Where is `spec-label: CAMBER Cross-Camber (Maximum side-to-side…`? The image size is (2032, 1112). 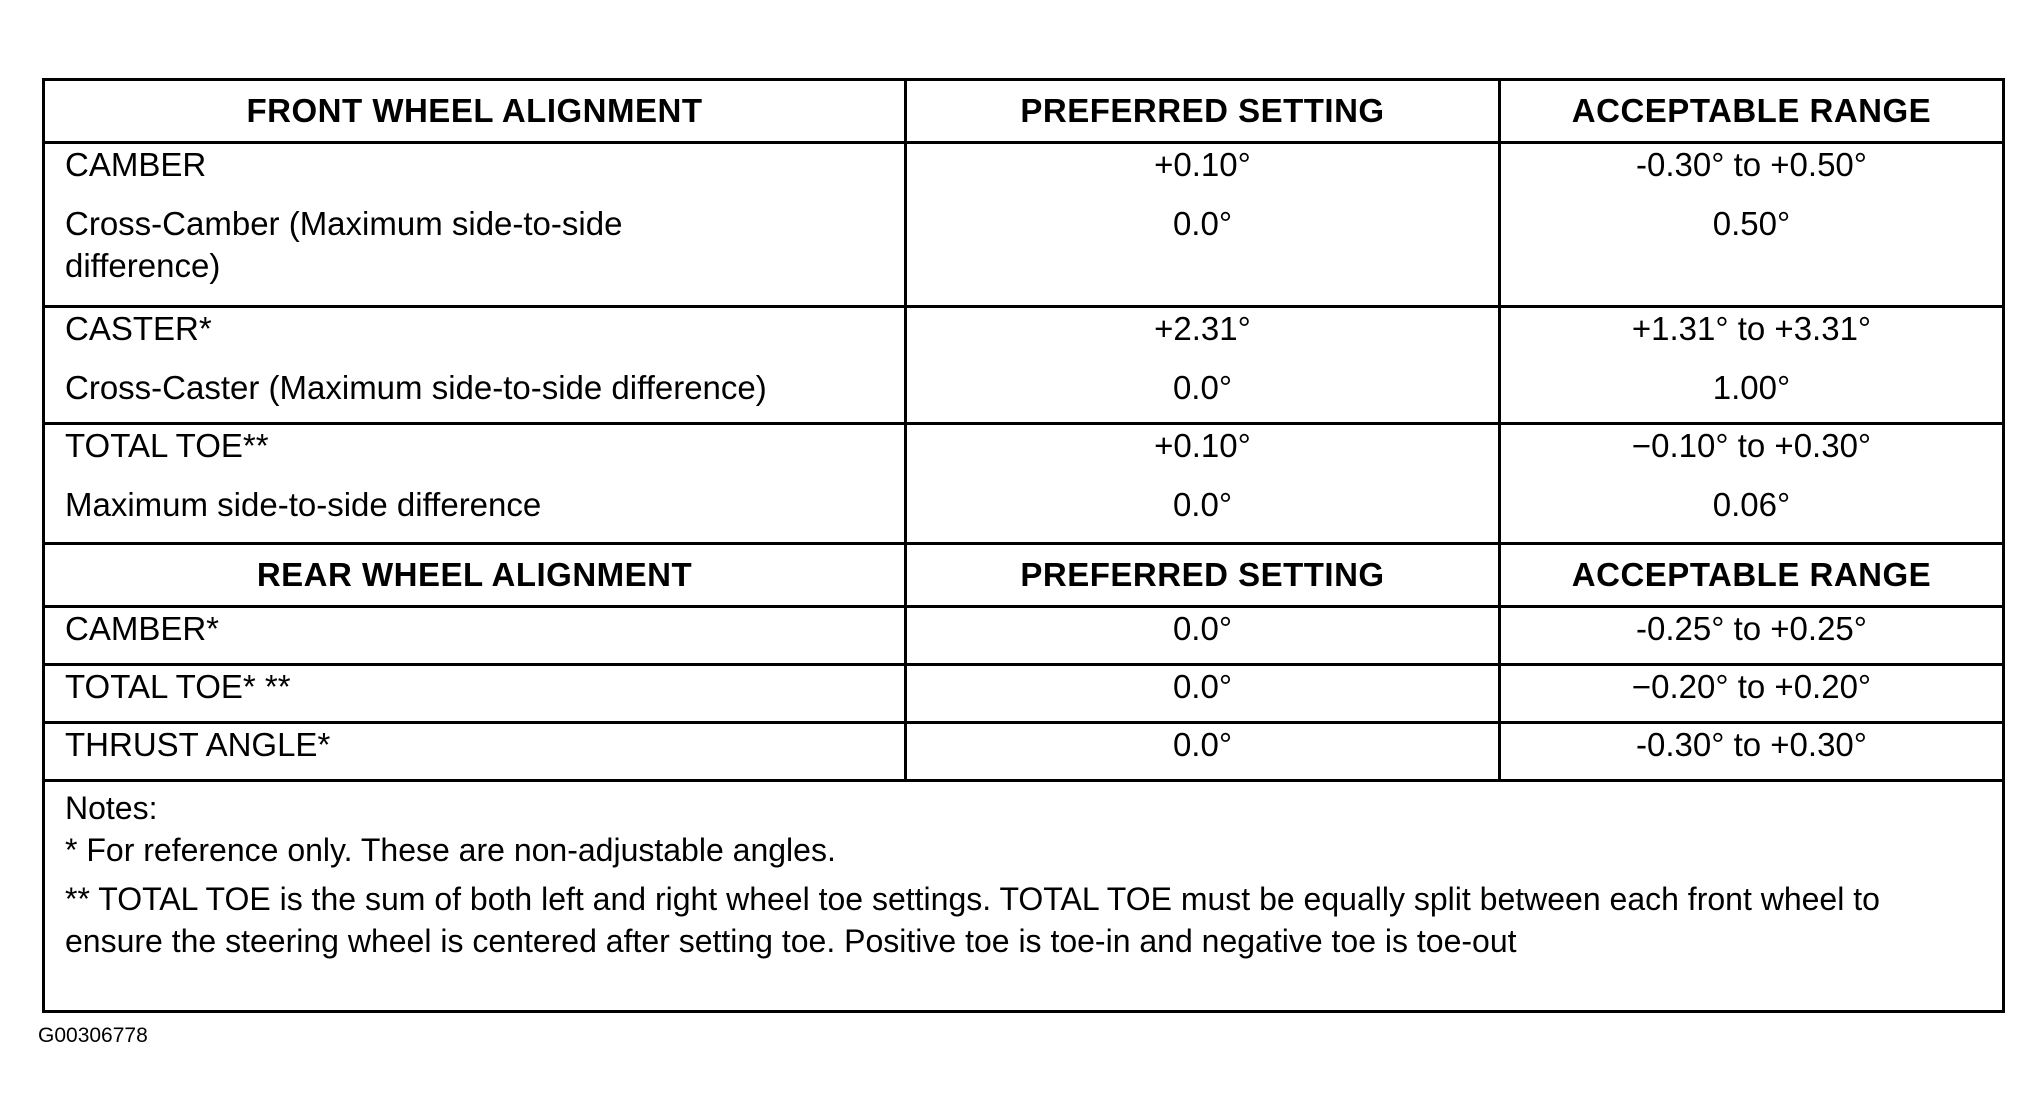
spec-label: CAMBER Cross-Camber (Maximum side-to-side… is located at coordinates (474, 224).